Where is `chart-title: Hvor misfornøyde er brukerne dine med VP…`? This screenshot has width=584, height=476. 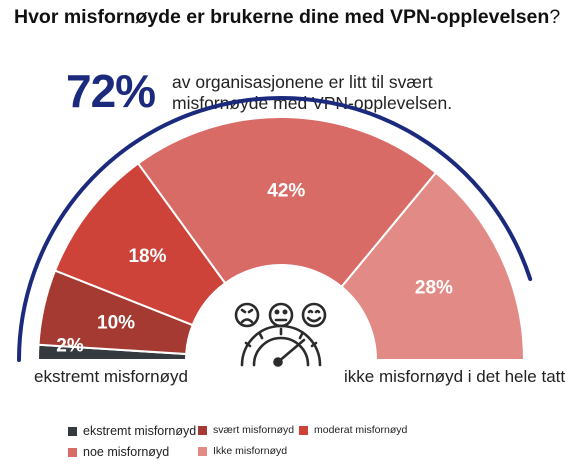 chart-title: Hvor misfornøyde er brukerne dine med VP… is located at coordinates (287, 17).